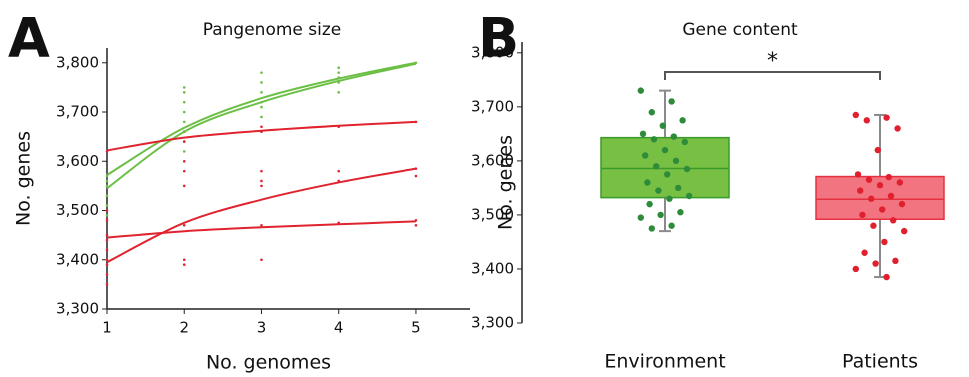 The height and width of the screenshot is (377, 969). Describe the element at coordinates (665, 167) in the screenshot. I see `box` at that location.